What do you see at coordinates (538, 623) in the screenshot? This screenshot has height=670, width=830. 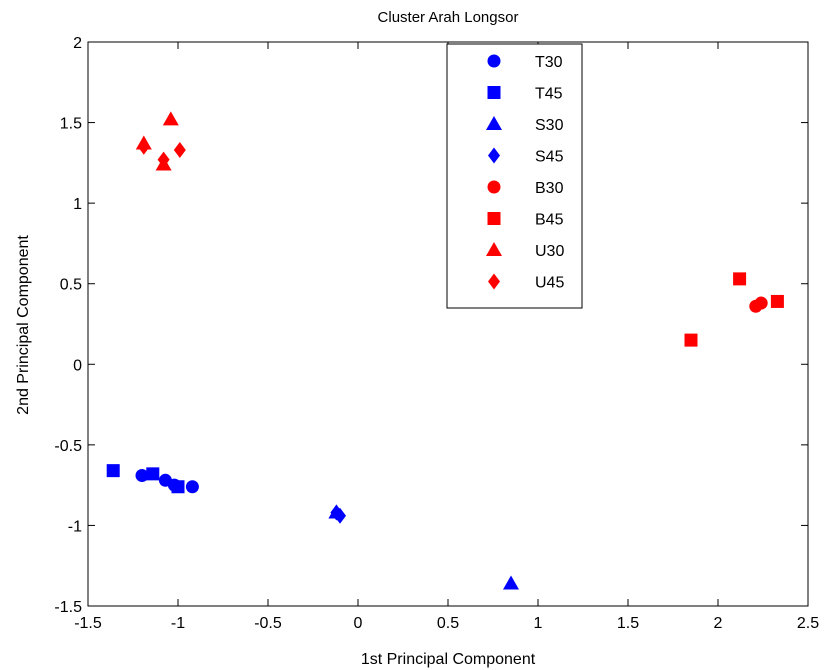 I see `x-tick-label: 1` at bounding box center [538, 623].